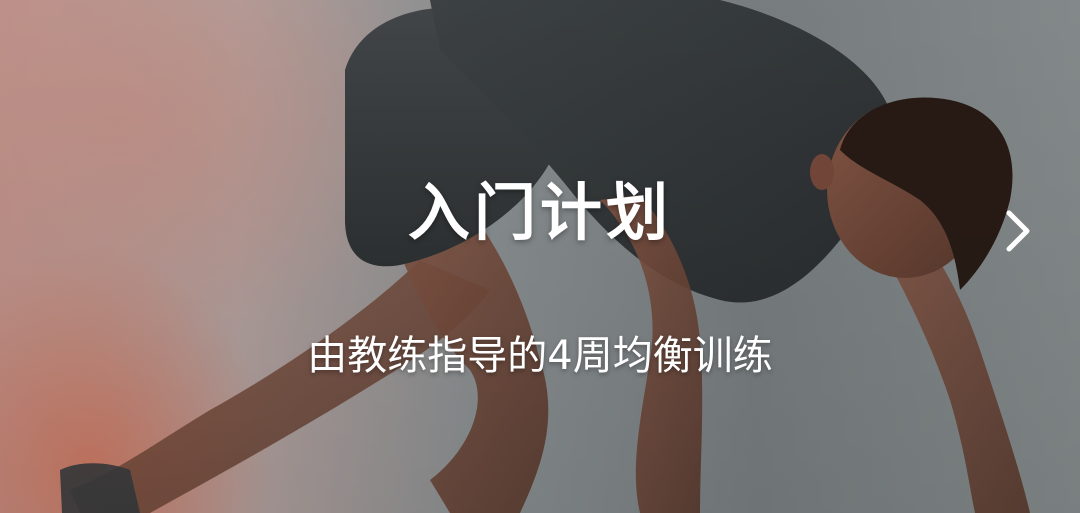 The image size is (1080, 513). I want to click on chevron-right-icon, so click(1018, 231).